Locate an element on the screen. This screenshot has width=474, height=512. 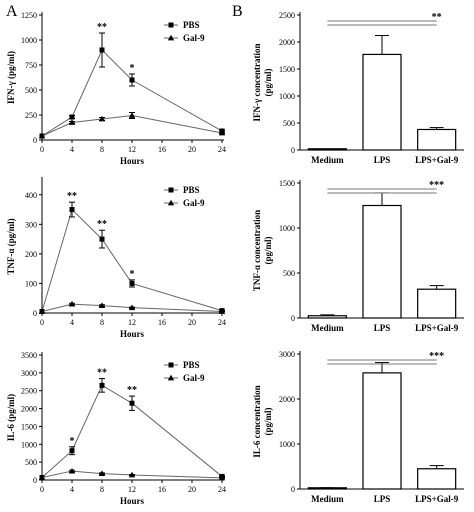
bar-medium is located at coordinates (327, 317).